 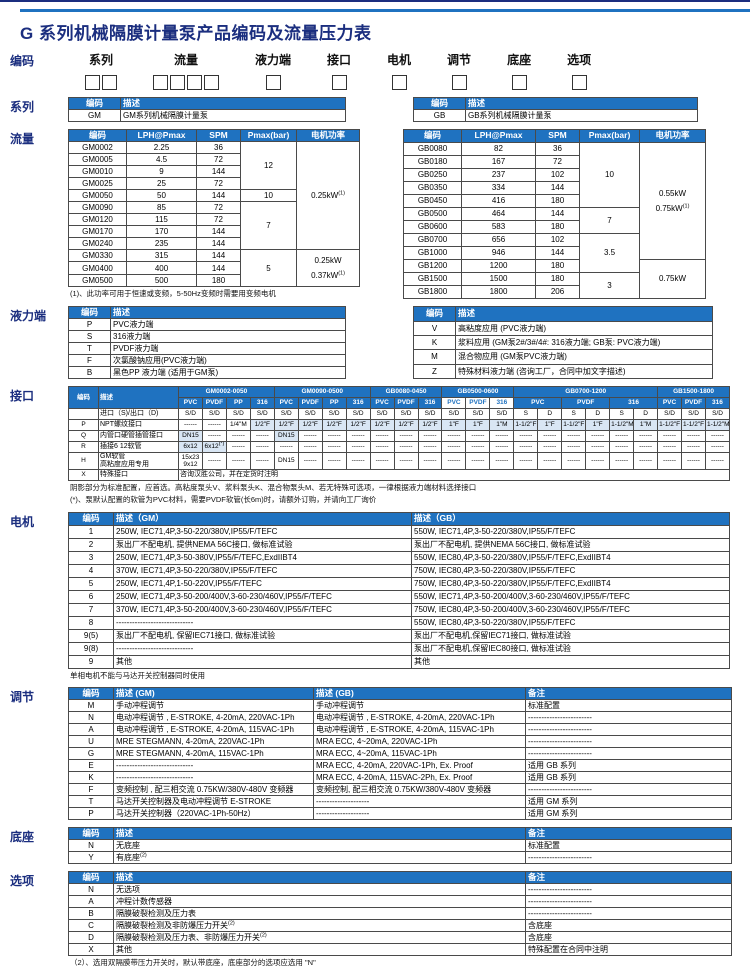 I want to click on code-boxes, so click(x=519, y=82).